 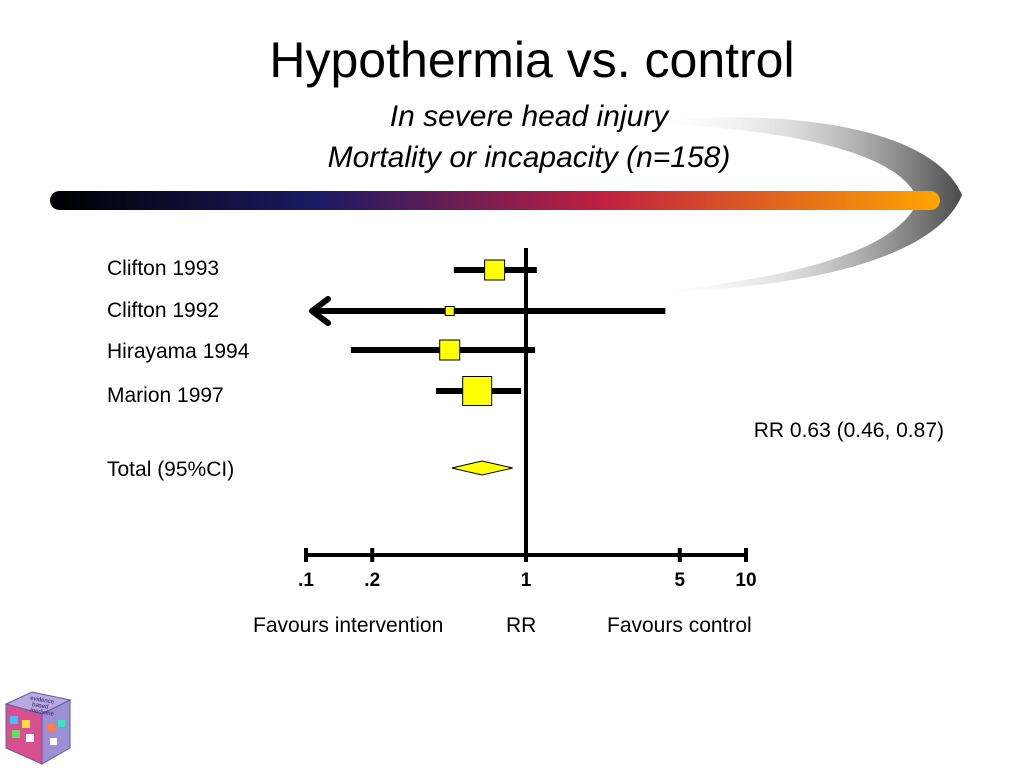 I want to click on study-label-marion-1997: Marion 1997, so click(x=165, y=395).